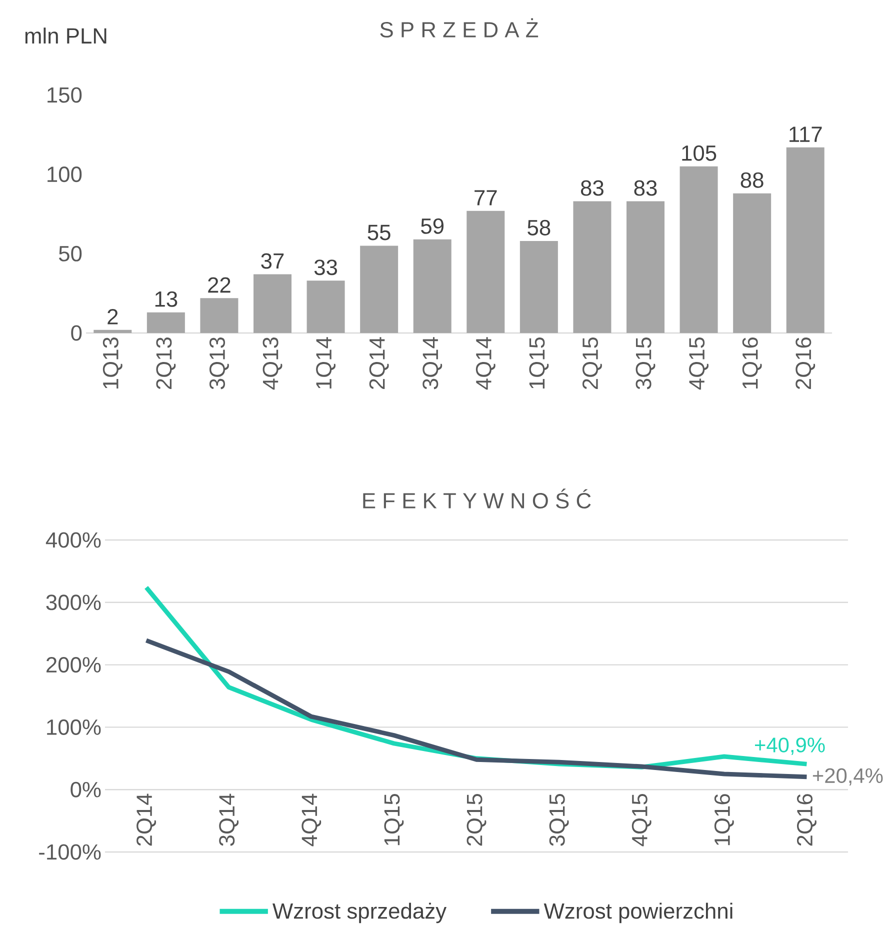  What do you see at coordinates (477, 498) in the screenshot?
I see `chart-title: E F E K T Y W N O Ś Ć` at bounding box center [477, 498].